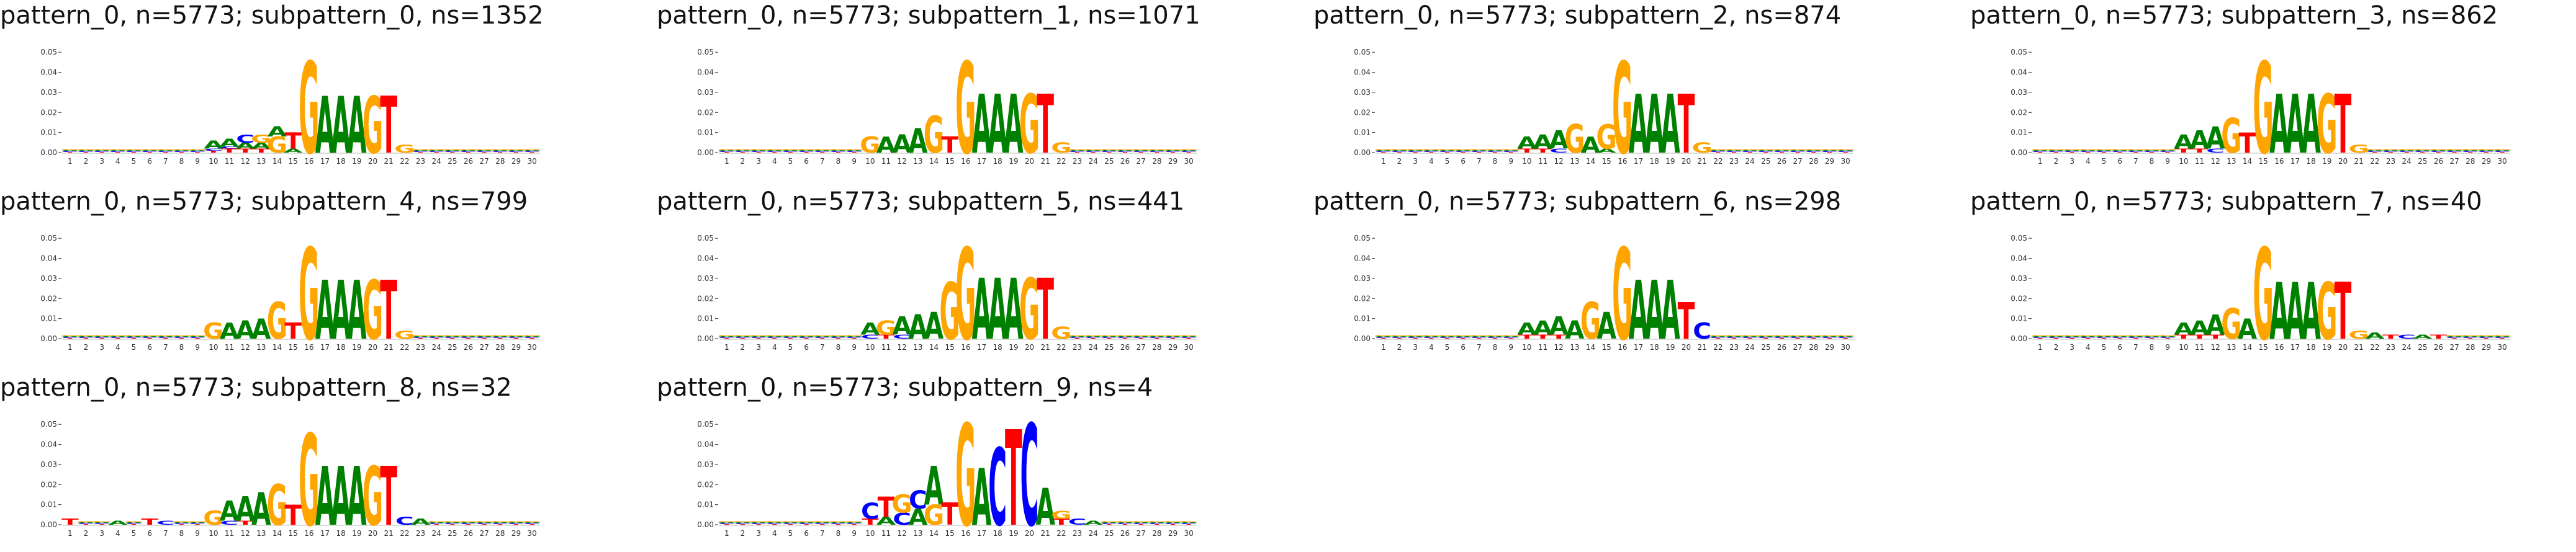  What do you see at coordinates (905, 388) in the screenshot?
I see `panel-title: pattern_0, n=5773; subpattern_9, ns=4` at bounding box center [905, 388].